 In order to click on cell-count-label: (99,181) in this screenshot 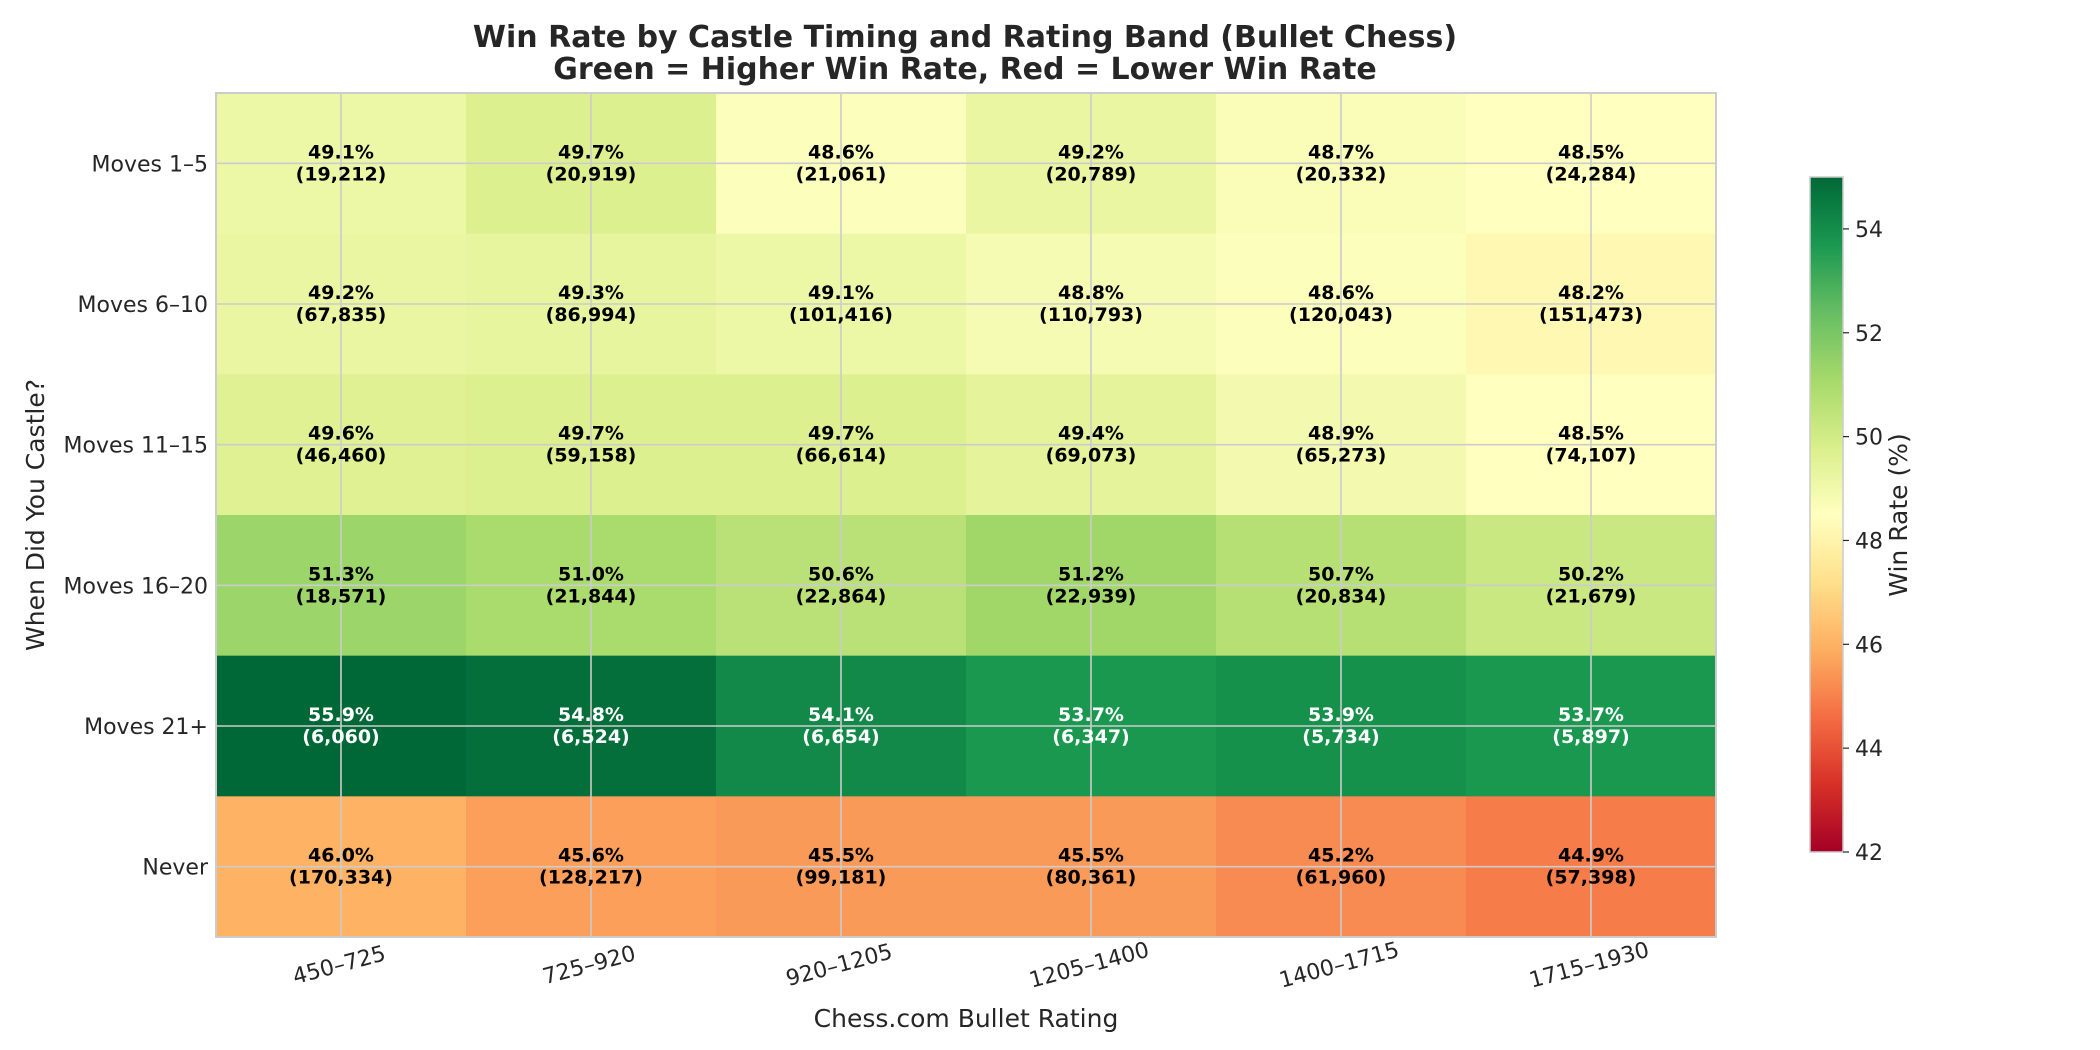, I will do `click(841, 878)`.